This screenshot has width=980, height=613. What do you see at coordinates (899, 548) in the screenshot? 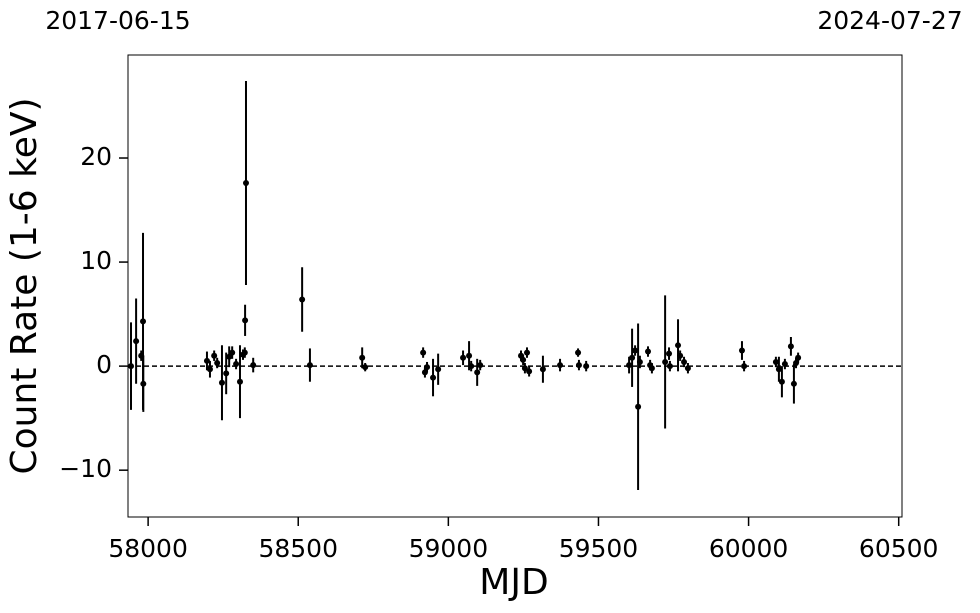
I see `x-tick-label: 60500` at bounding box center [899, 548].